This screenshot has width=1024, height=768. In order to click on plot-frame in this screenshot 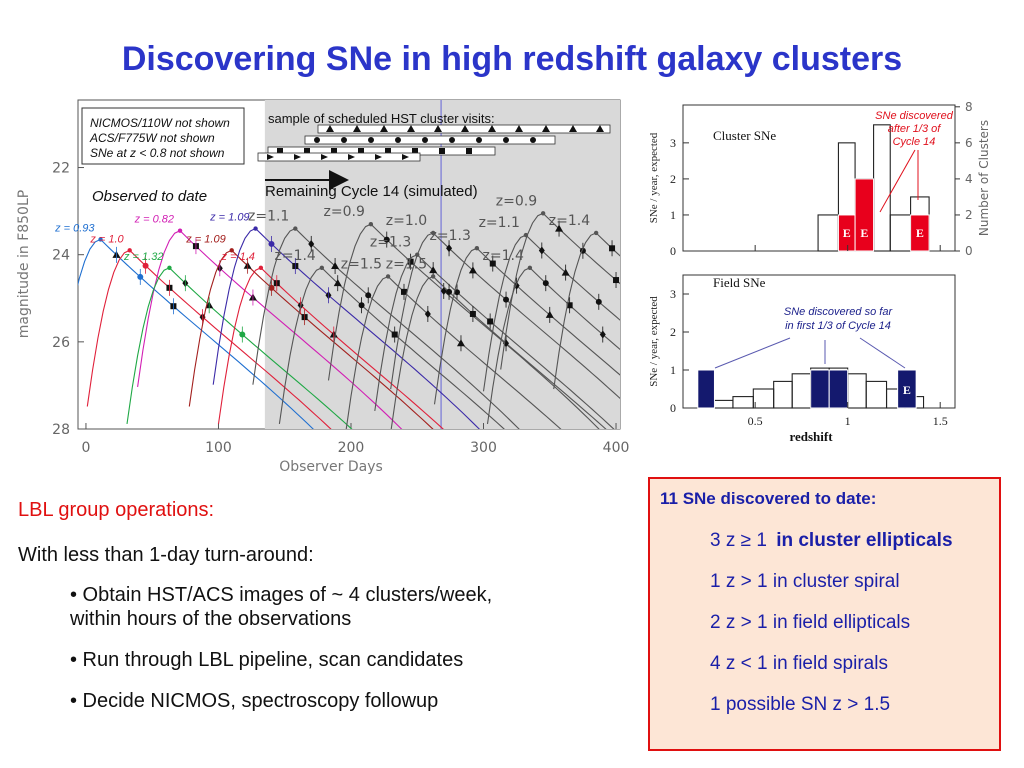, I will do `click(819, 178)`.